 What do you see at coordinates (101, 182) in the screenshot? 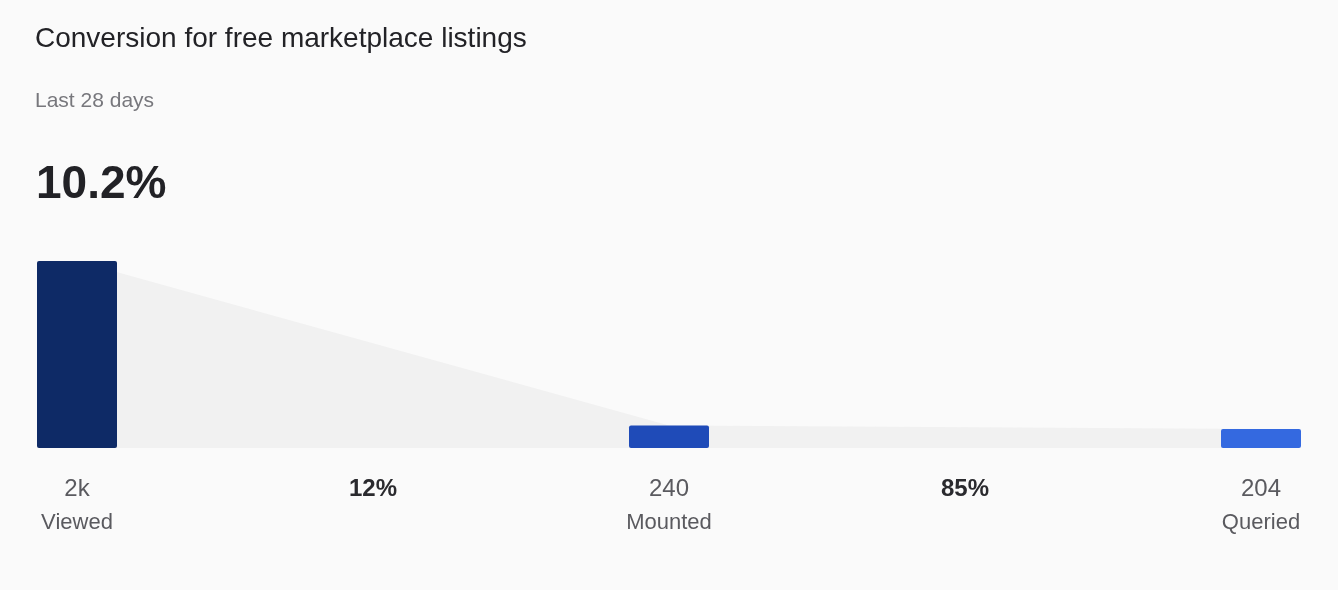
I see `text: 10.2%` at bounding box center [101, 182].